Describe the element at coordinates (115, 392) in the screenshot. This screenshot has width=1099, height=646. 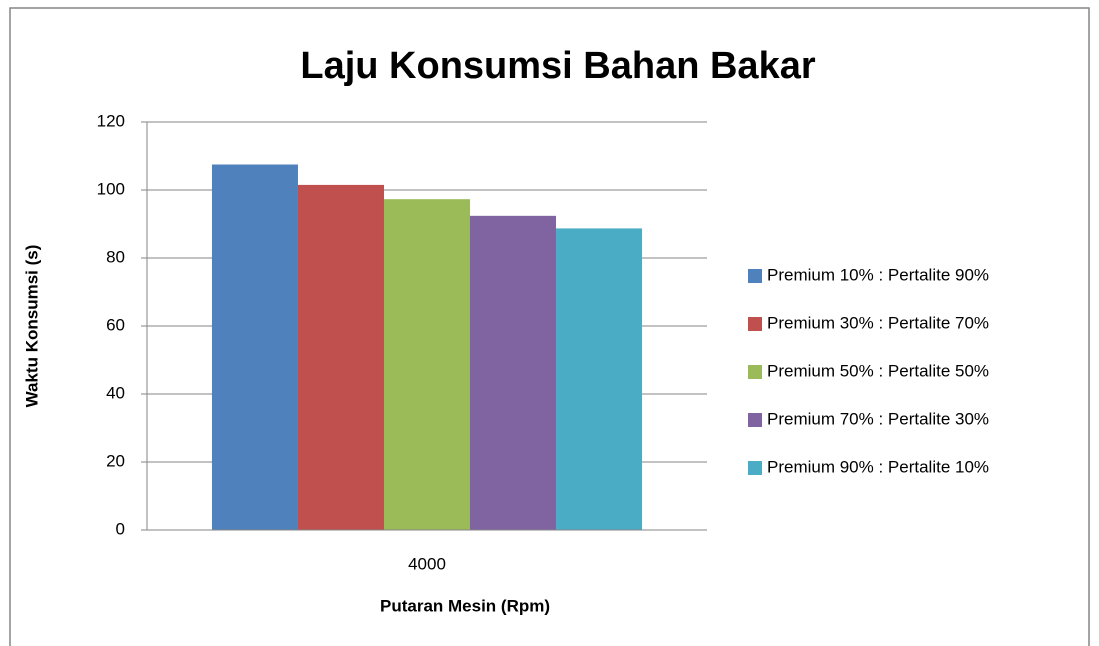
I see `y-tick-label: 40` at that location.